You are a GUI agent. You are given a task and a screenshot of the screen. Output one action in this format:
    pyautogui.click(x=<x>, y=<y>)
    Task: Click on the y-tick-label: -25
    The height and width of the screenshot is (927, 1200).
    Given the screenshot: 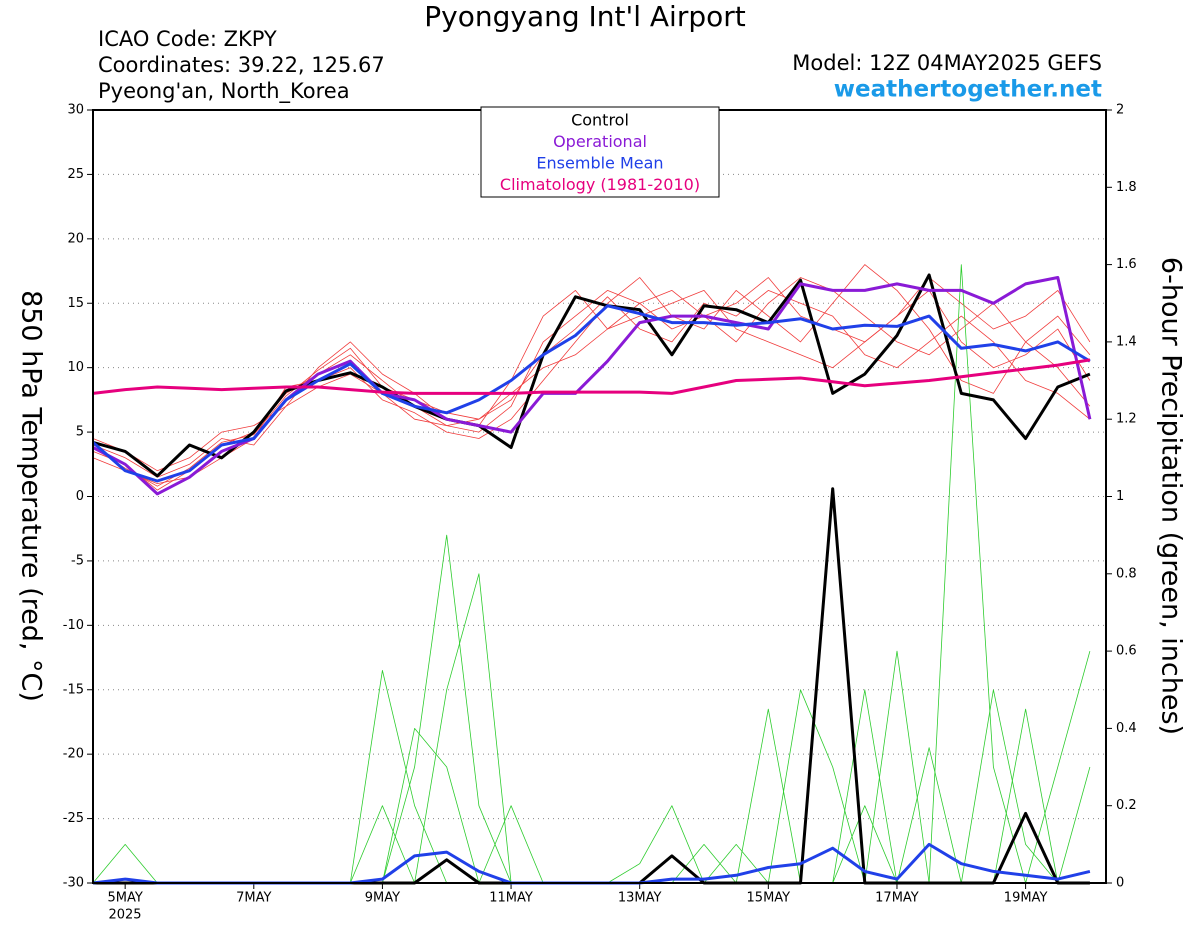 What is the action you would take?
    pyautogui.click(x=73, y=818)
    